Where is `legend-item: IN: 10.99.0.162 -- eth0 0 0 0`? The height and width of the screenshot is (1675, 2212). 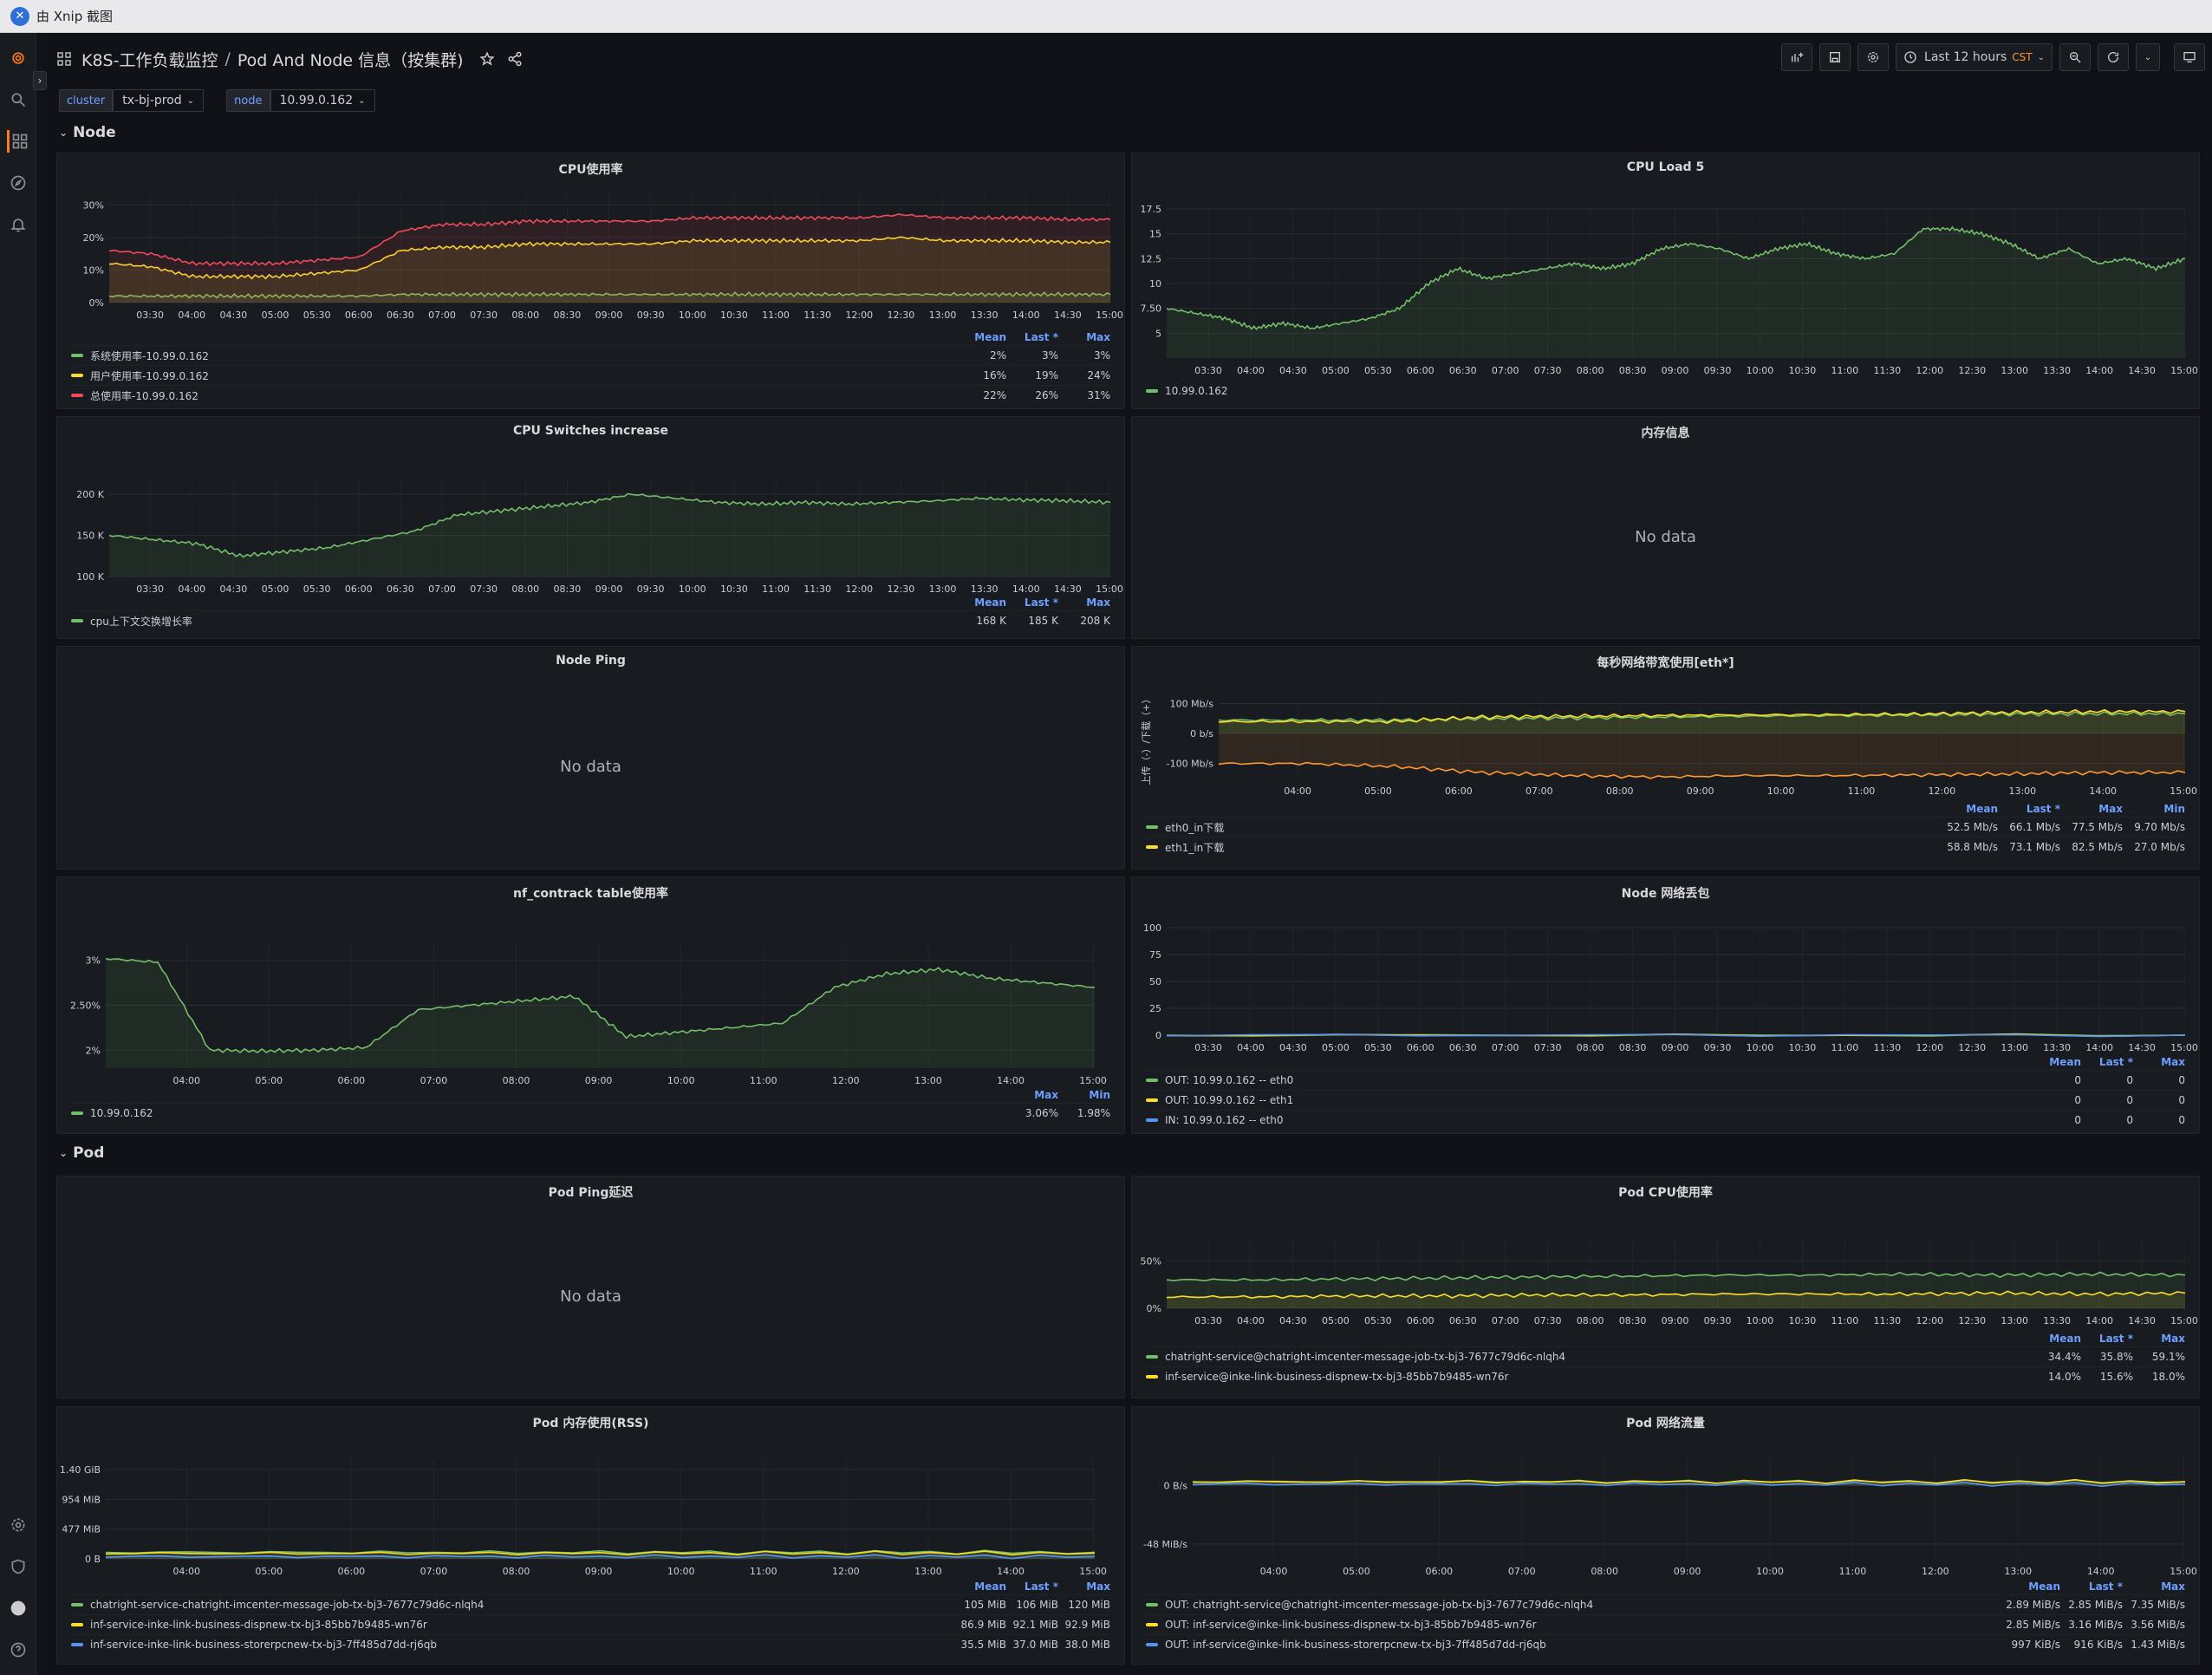
legend-item: IN: 10.99.0.162 -- eth0 0 0 0 is located at coordinates (1665, 1120).